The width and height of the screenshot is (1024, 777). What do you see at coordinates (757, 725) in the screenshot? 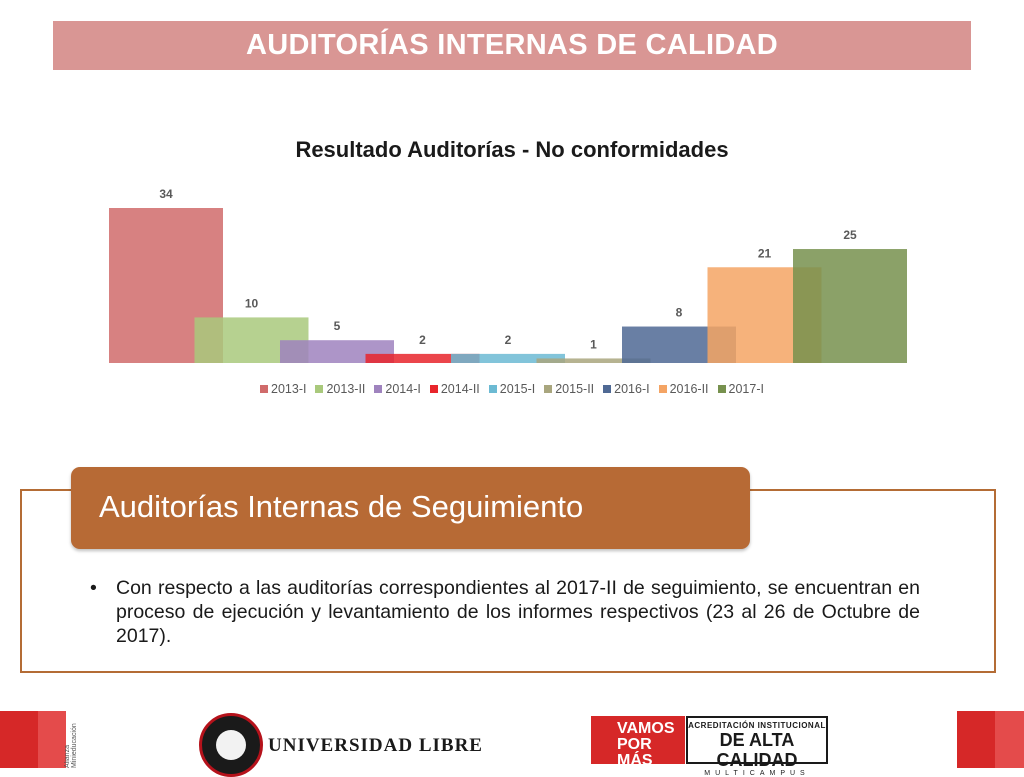
I see `accreditation-line-1: ACREDITACIÓN INSTITUCIONAL` at bounding box center [757, 725].